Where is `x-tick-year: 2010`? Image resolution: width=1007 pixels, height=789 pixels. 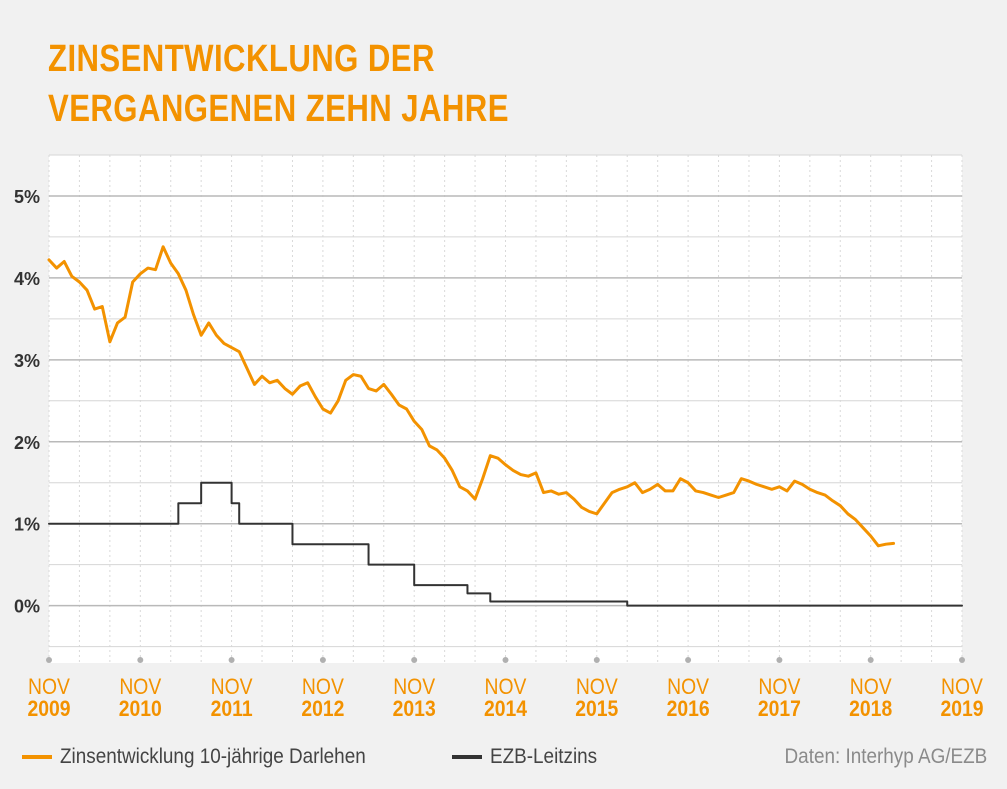 x-tick-year: 2010 is located at coordinates (140, 709).